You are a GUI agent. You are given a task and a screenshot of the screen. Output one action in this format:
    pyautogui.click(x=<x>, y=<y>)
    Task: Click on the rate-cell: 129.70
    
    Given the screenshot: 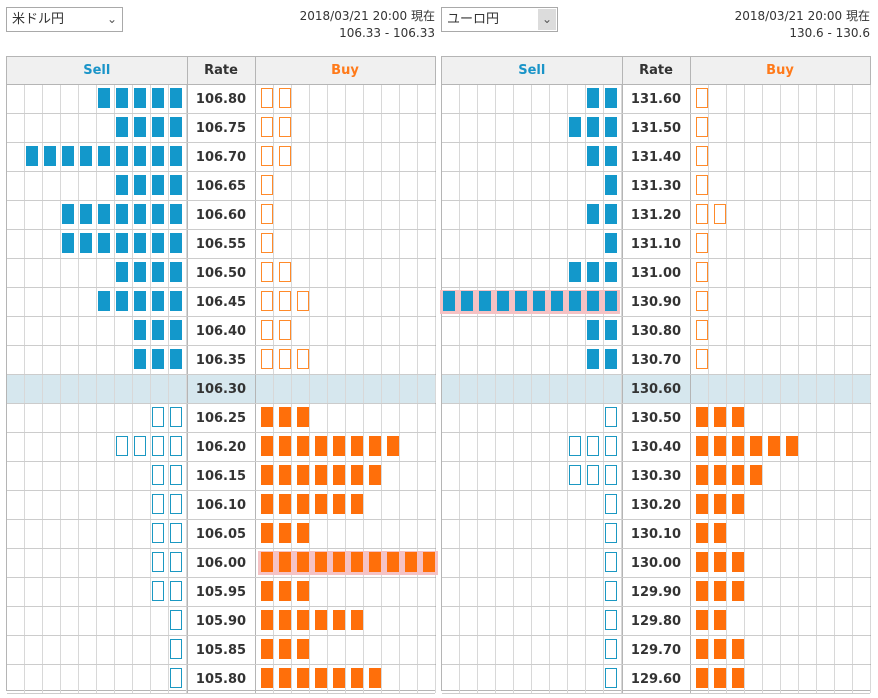 What is the action you would take?
    pyautogui.click(x=656, y=650)
    